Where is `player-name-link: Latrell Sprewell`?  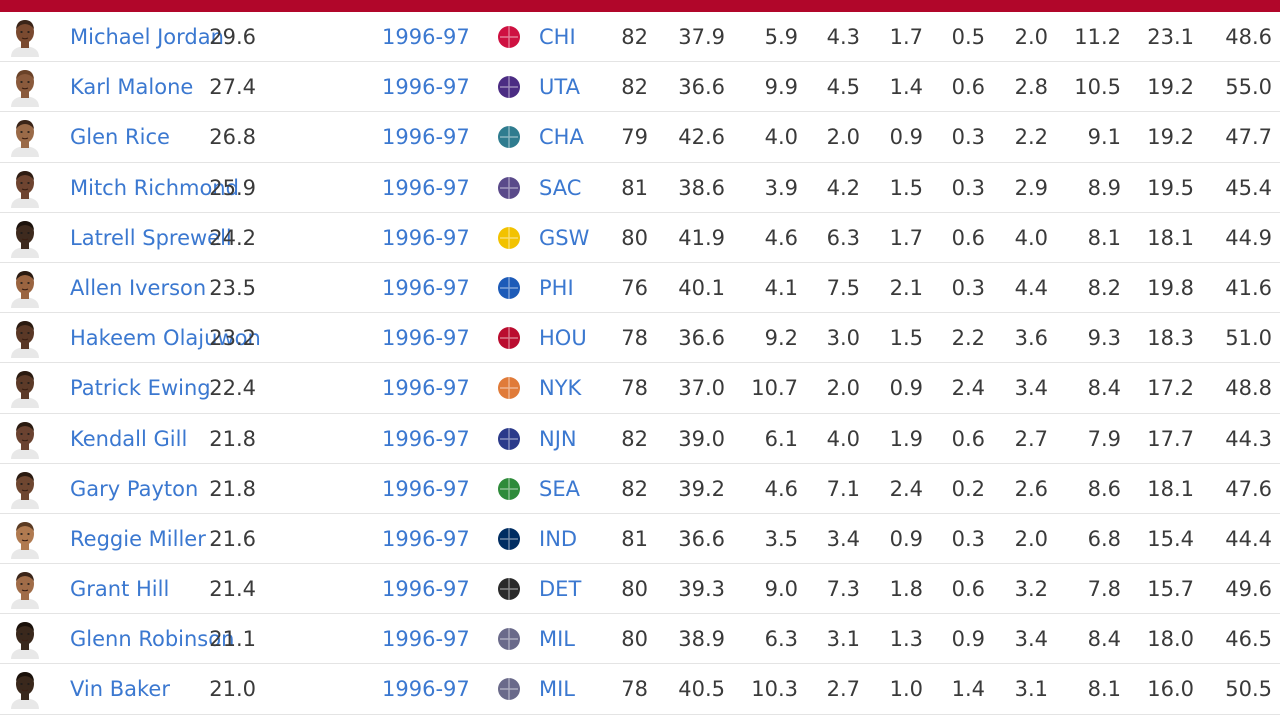
player-name-link: Latrell Sprewell is located at coordinates (151, 237).